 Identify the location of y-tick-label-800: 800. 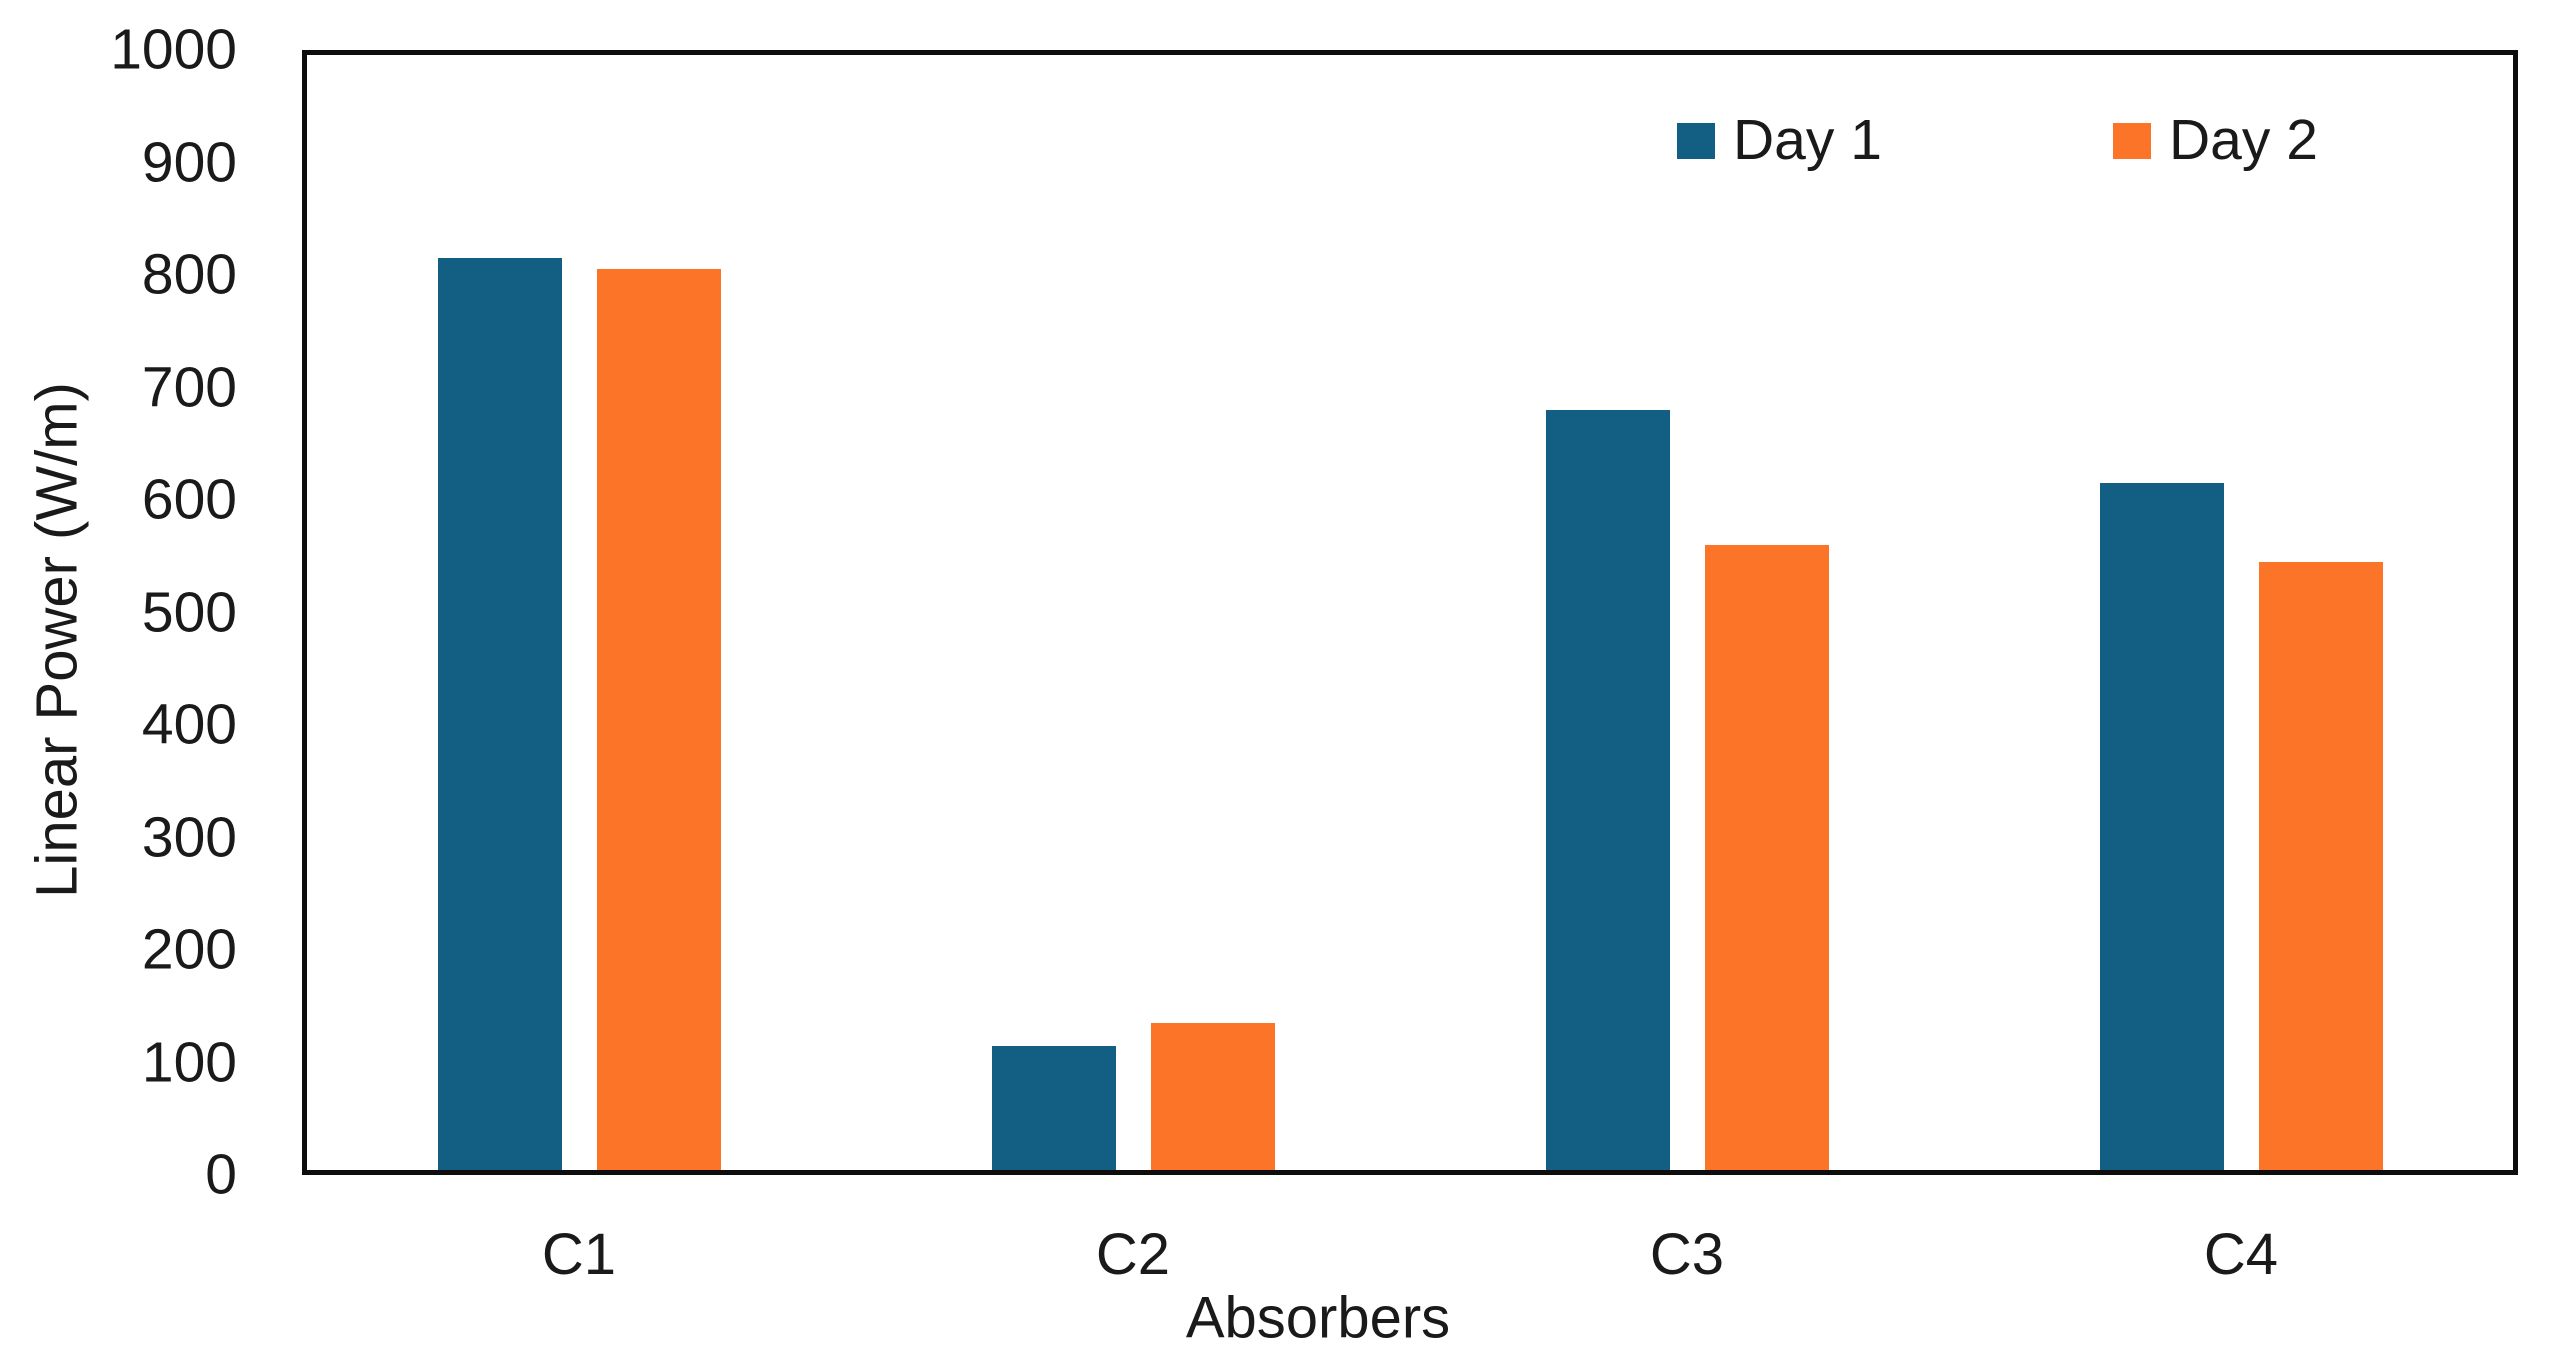
(189, 274).